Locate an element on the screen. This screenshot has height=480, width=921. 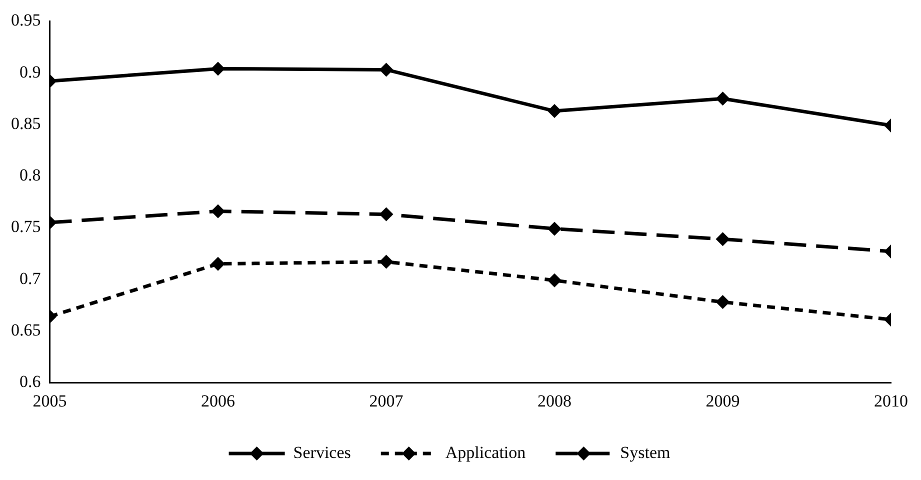
x-tick-label: 2010 is located at coordinates (891, 400).